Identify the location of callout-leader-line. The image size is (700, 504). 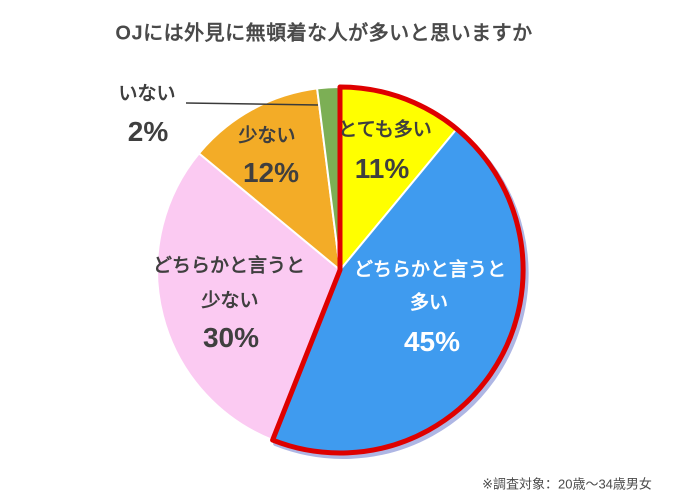
(252, 104).